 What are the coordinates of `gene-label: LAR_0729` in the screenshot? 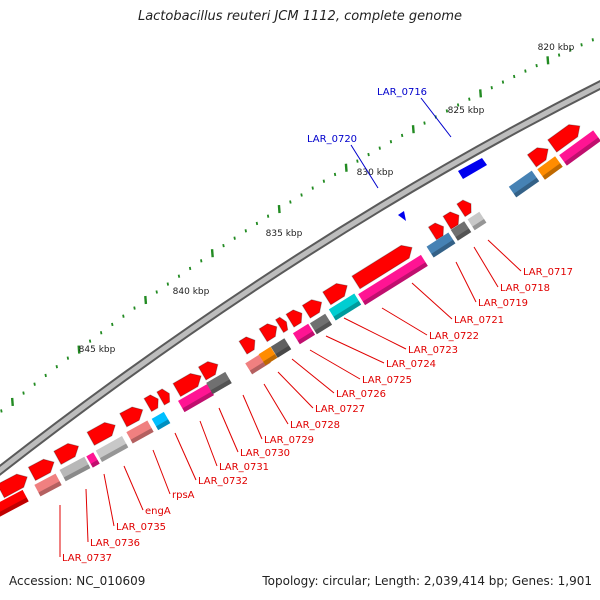 It's located at (289, 440).